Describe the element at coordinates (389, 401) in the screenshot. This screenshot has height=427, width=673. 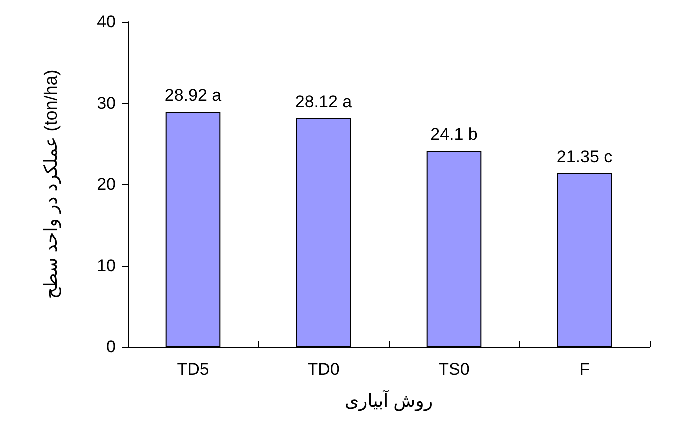
I see `x-axis-title: روش آبیاری` at that location.